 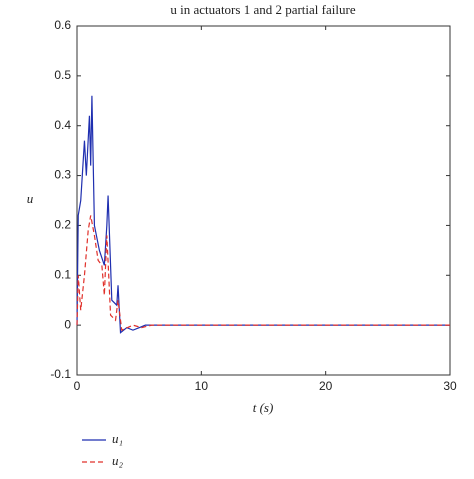 What do you see at coordinates (77, 386) in the screenshot?
I see `x-tick-label: 0` at bounding box center [77, 386].